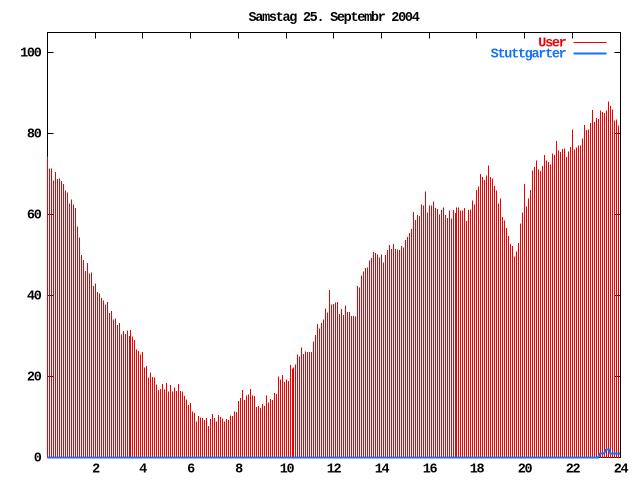  I want to click on svg-text: 100, so click(31, 54).